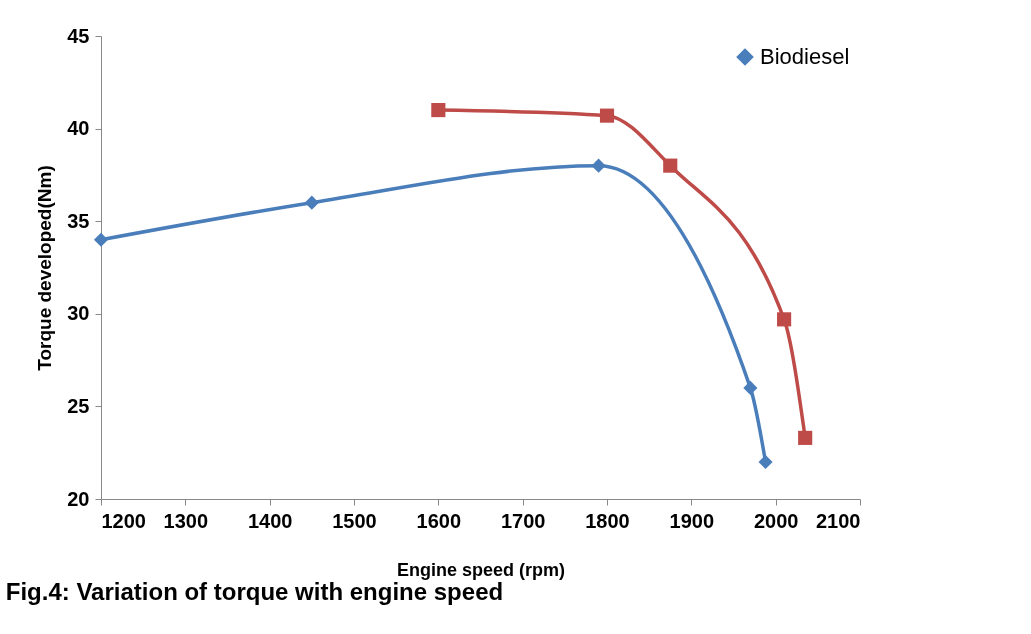 The image size is (1031, 634). What do you see at coordinates (78, 313) in the screenshot?
I see `y-tick-label: 30` at bounding box center [78, 313].